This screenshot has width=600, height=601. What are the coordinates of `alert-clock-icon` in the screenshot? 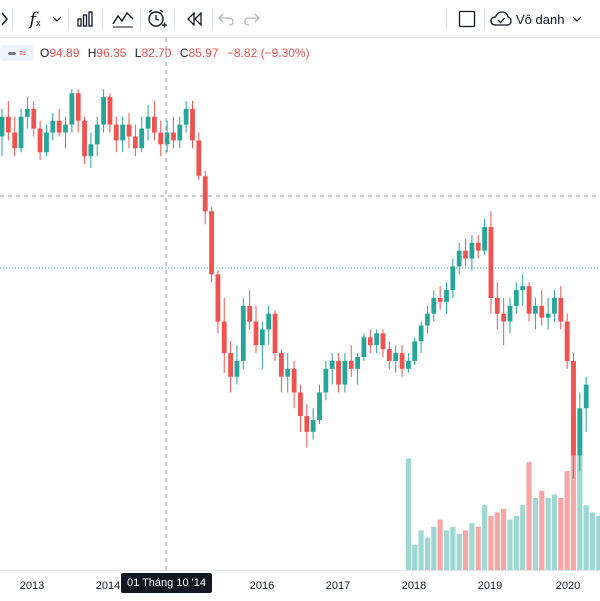 It's located at (157, 19).